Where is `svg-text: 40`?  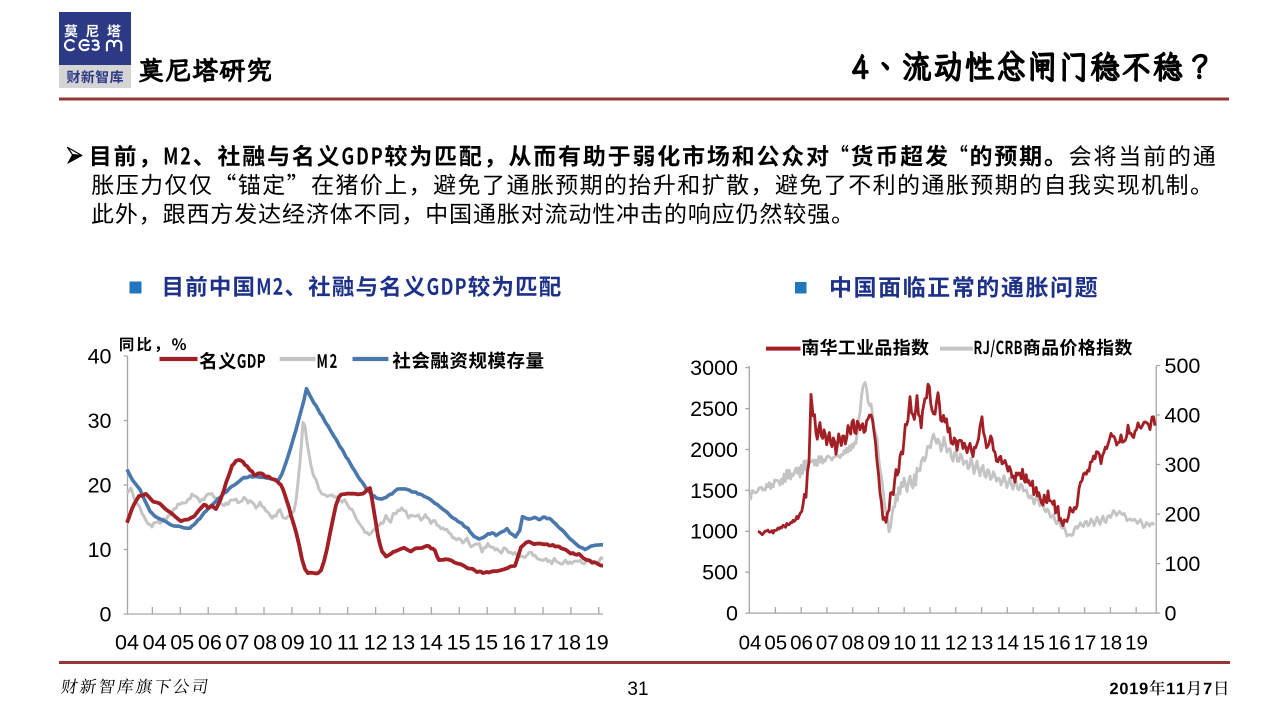 svg-text: 40 is located at coordinates (100, 357).